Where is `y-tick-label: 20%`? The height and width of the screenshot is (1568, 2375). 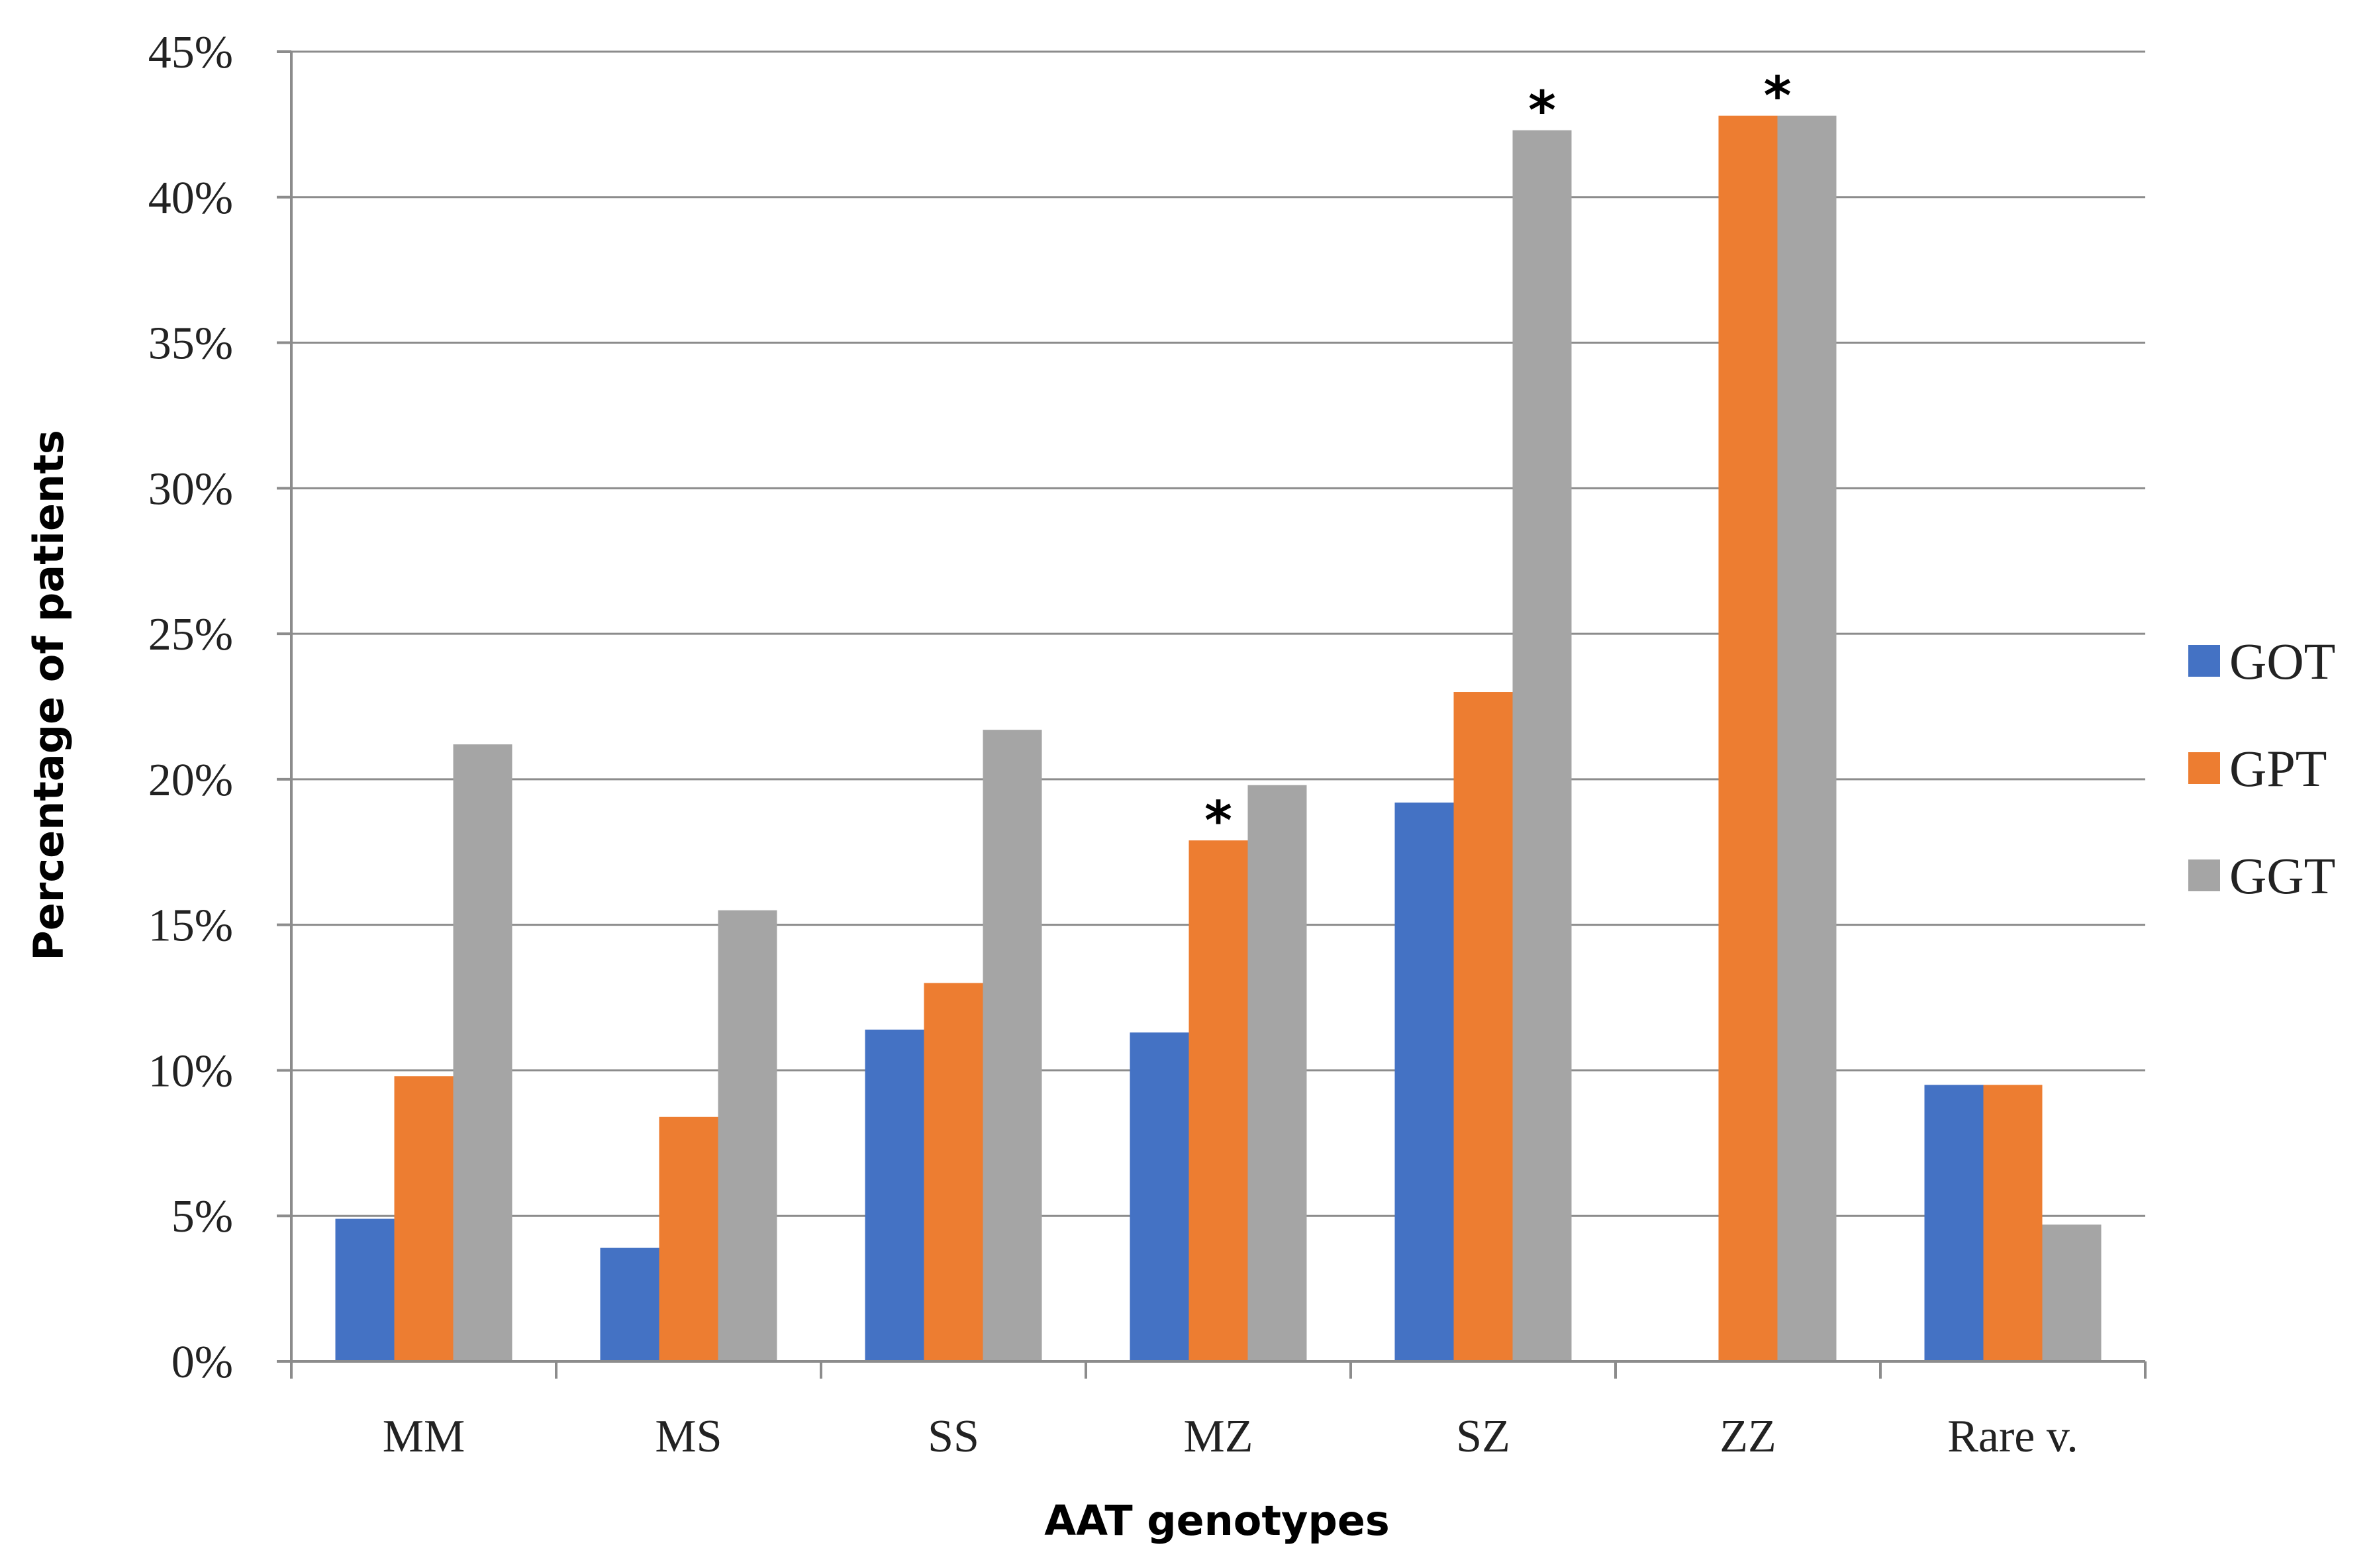
y-tick-label: 20% is located at coordinates (191, 780).